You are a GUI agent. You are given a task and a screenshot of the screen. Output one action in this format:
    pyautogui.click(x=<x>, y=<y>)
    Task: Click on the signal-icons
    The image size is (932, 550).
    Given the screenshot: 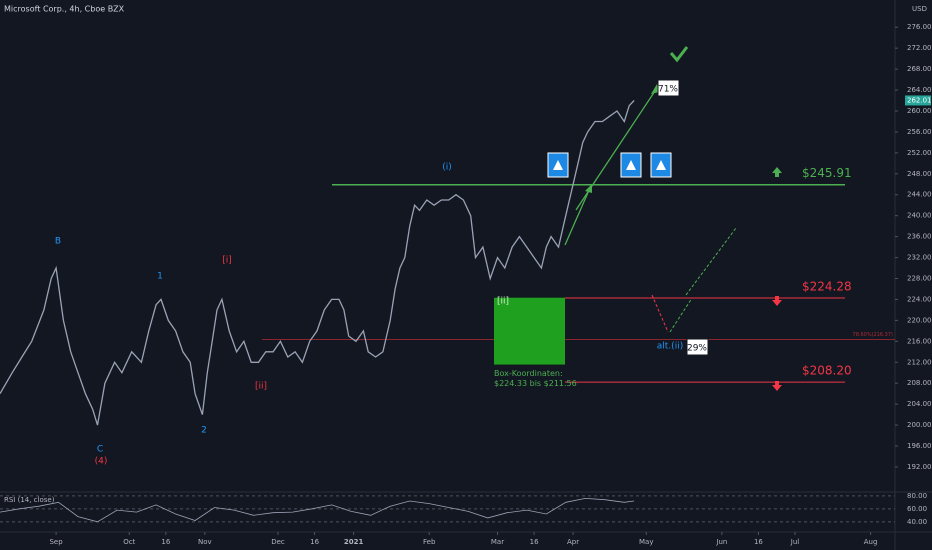 What is the action you would take?
    pyautogui.click(x=609, y=165)
    